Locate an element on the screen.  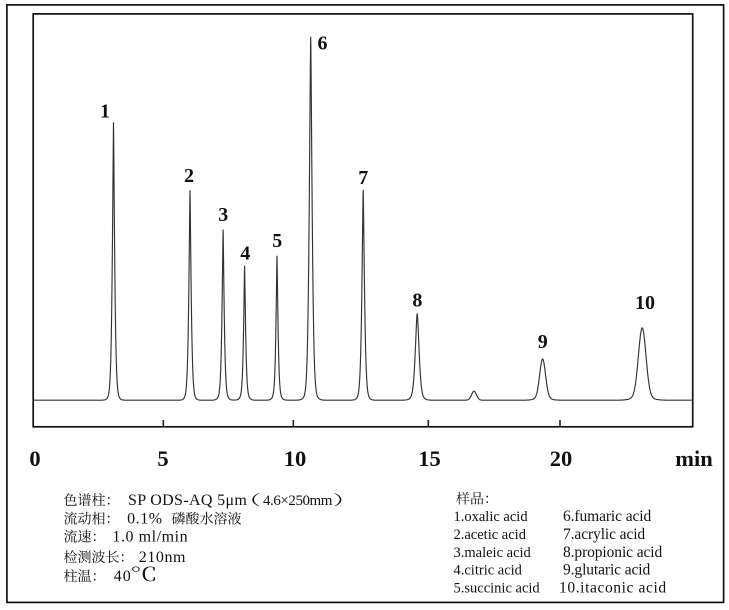
svg-text: 1.0 ml/min is located at coordinates (150, 537).